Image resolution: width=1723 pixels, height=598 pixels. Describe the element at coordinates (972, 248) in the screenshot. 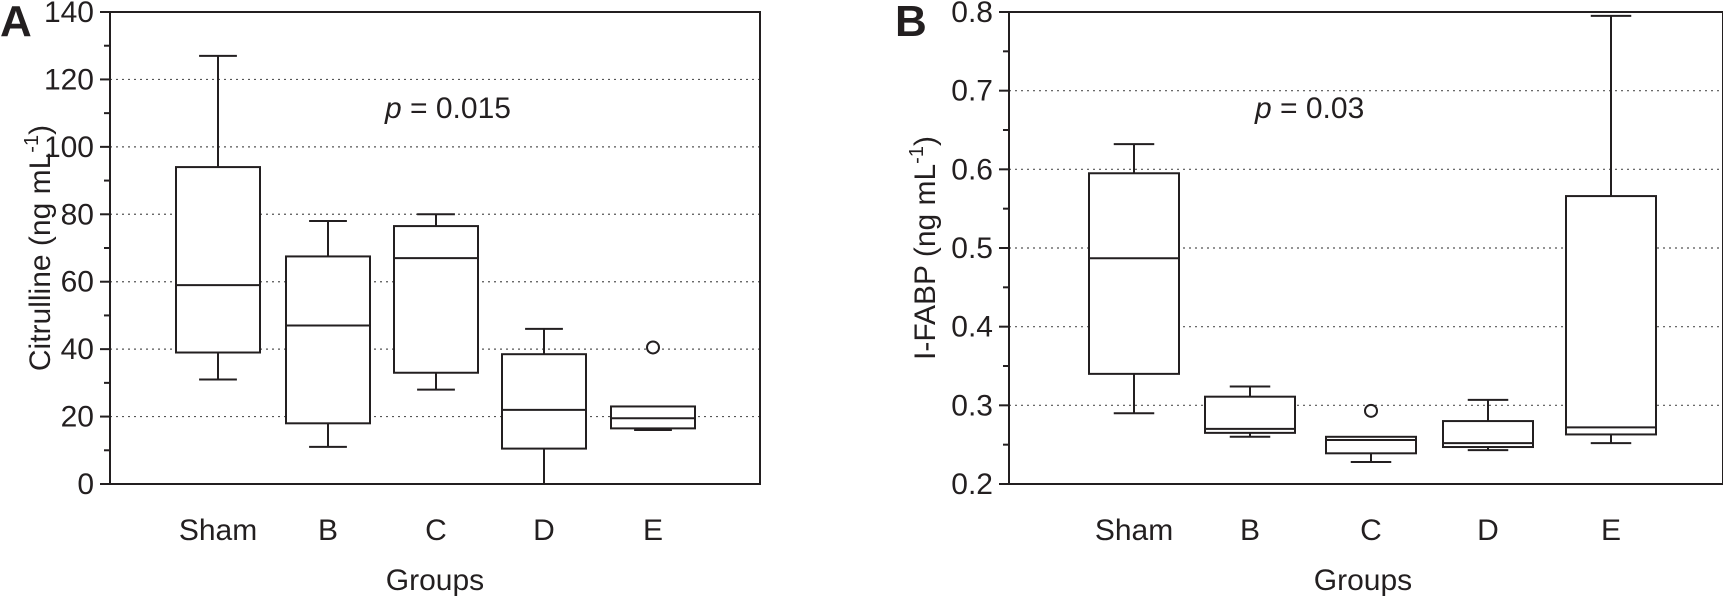

I see `y-tick-label: 0.5` at that location.